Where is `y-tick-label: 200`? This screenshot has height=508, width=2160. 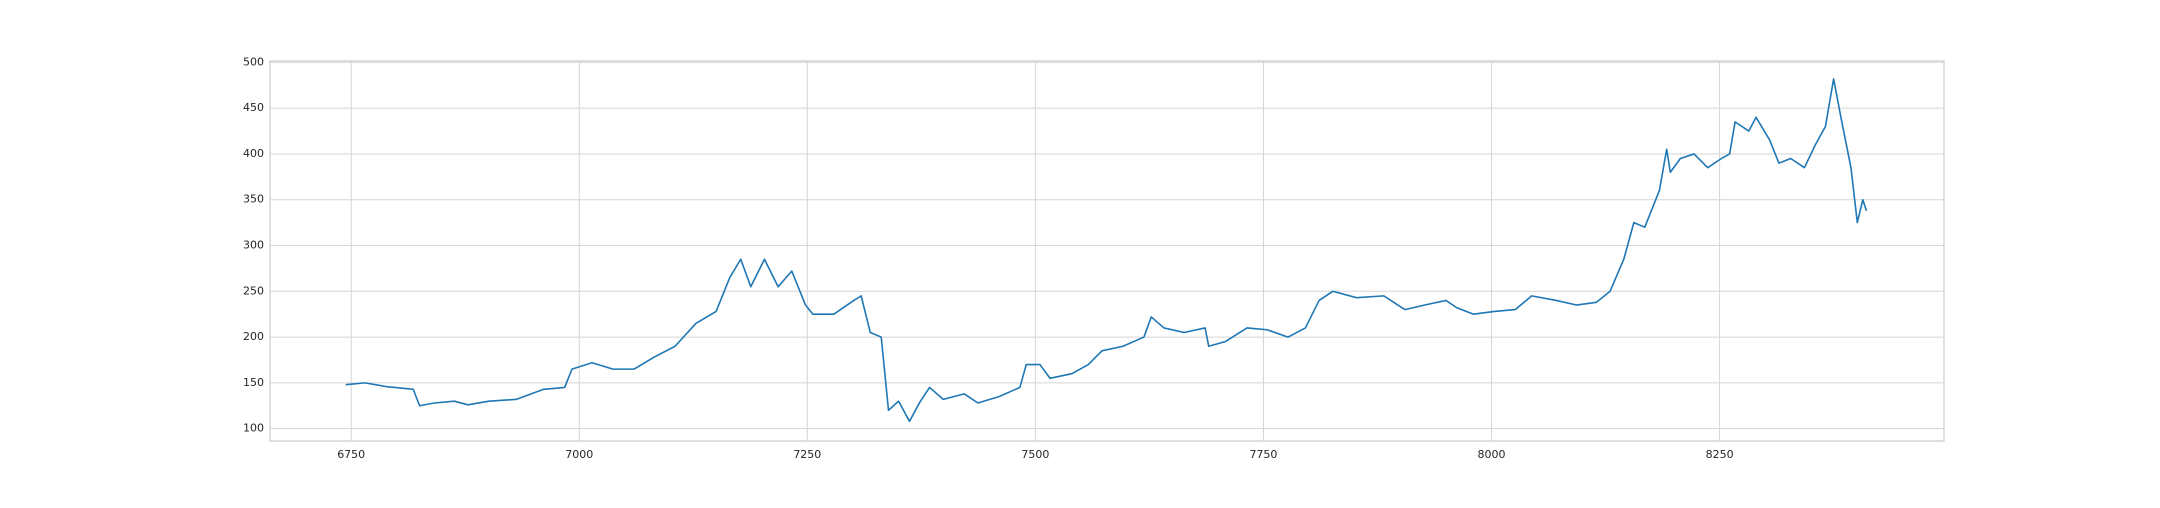
y-tick-label: 200 is located at coordinates (253, 336).